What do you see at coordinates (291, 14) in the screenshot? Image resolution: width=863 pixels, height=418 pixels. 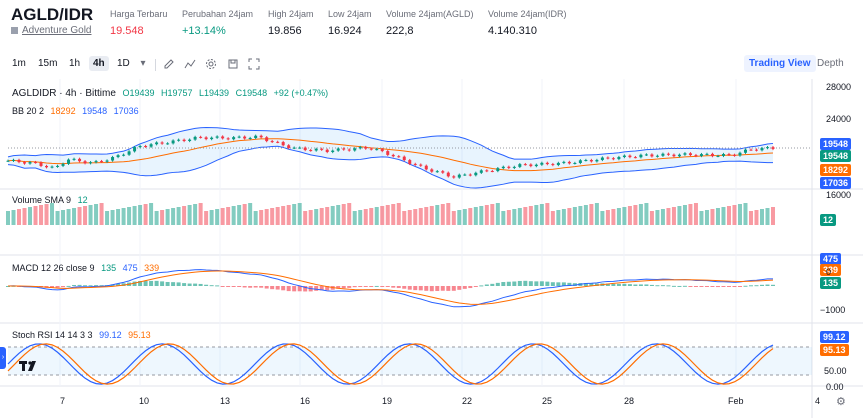 I see `stat-label: High 24jam` at bounding box center [291, 14].